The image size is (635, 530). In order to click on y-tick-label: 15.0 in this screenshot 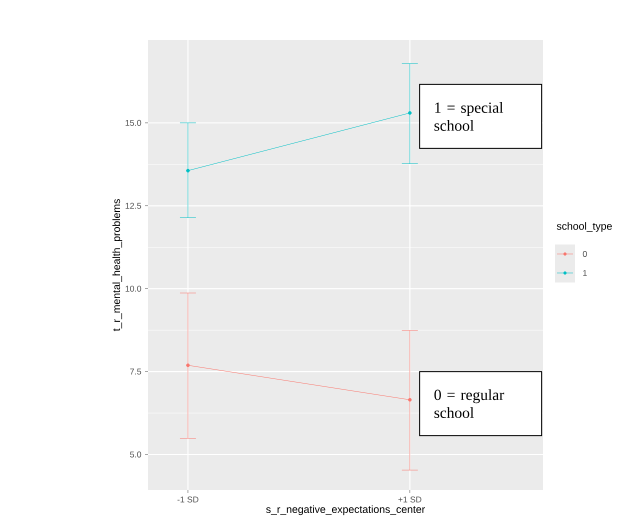, I will do `click(134, 123)`.